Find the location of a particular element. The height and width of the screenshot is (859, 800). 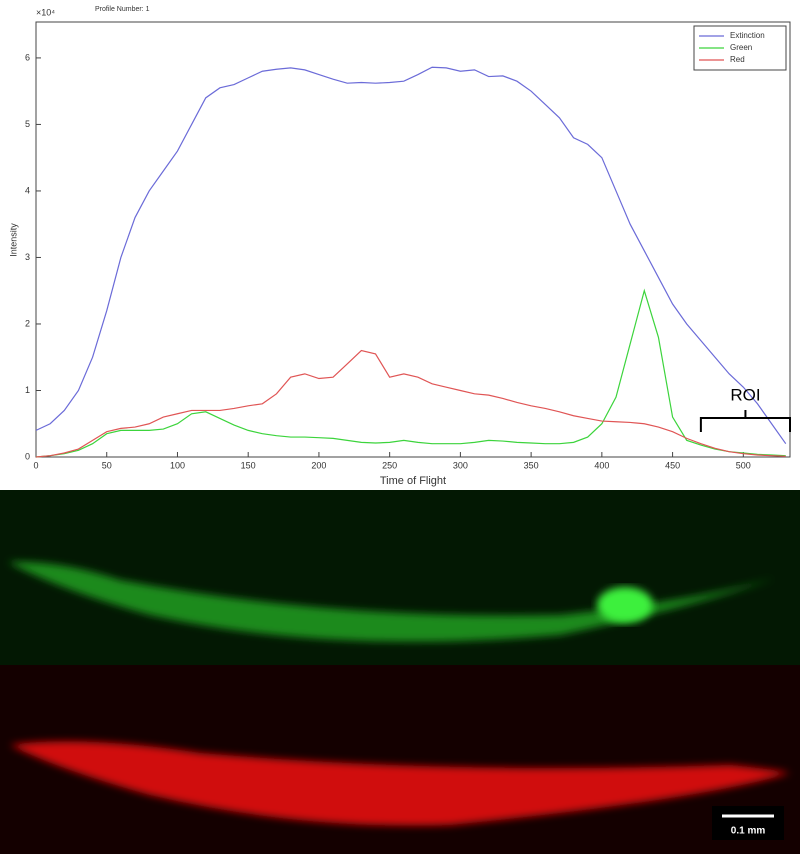

x-tick-label: 500 is located at coordinates (743, 465).